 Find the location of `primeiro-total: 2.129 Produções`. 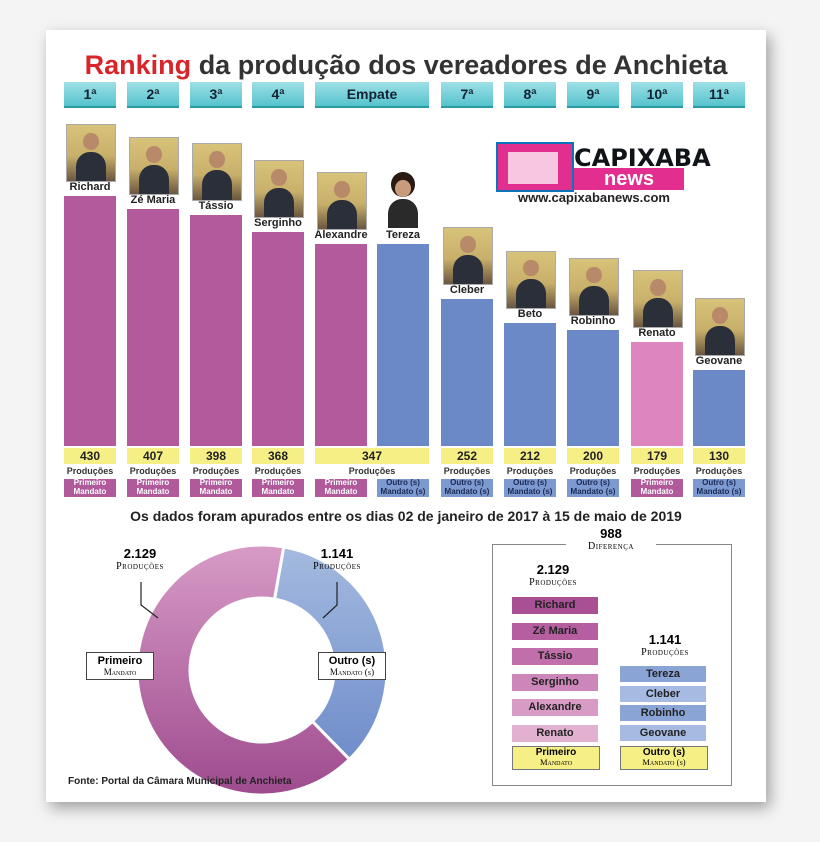

primeiro-total: 2.129 Produções is located at coordinates (553, 575).